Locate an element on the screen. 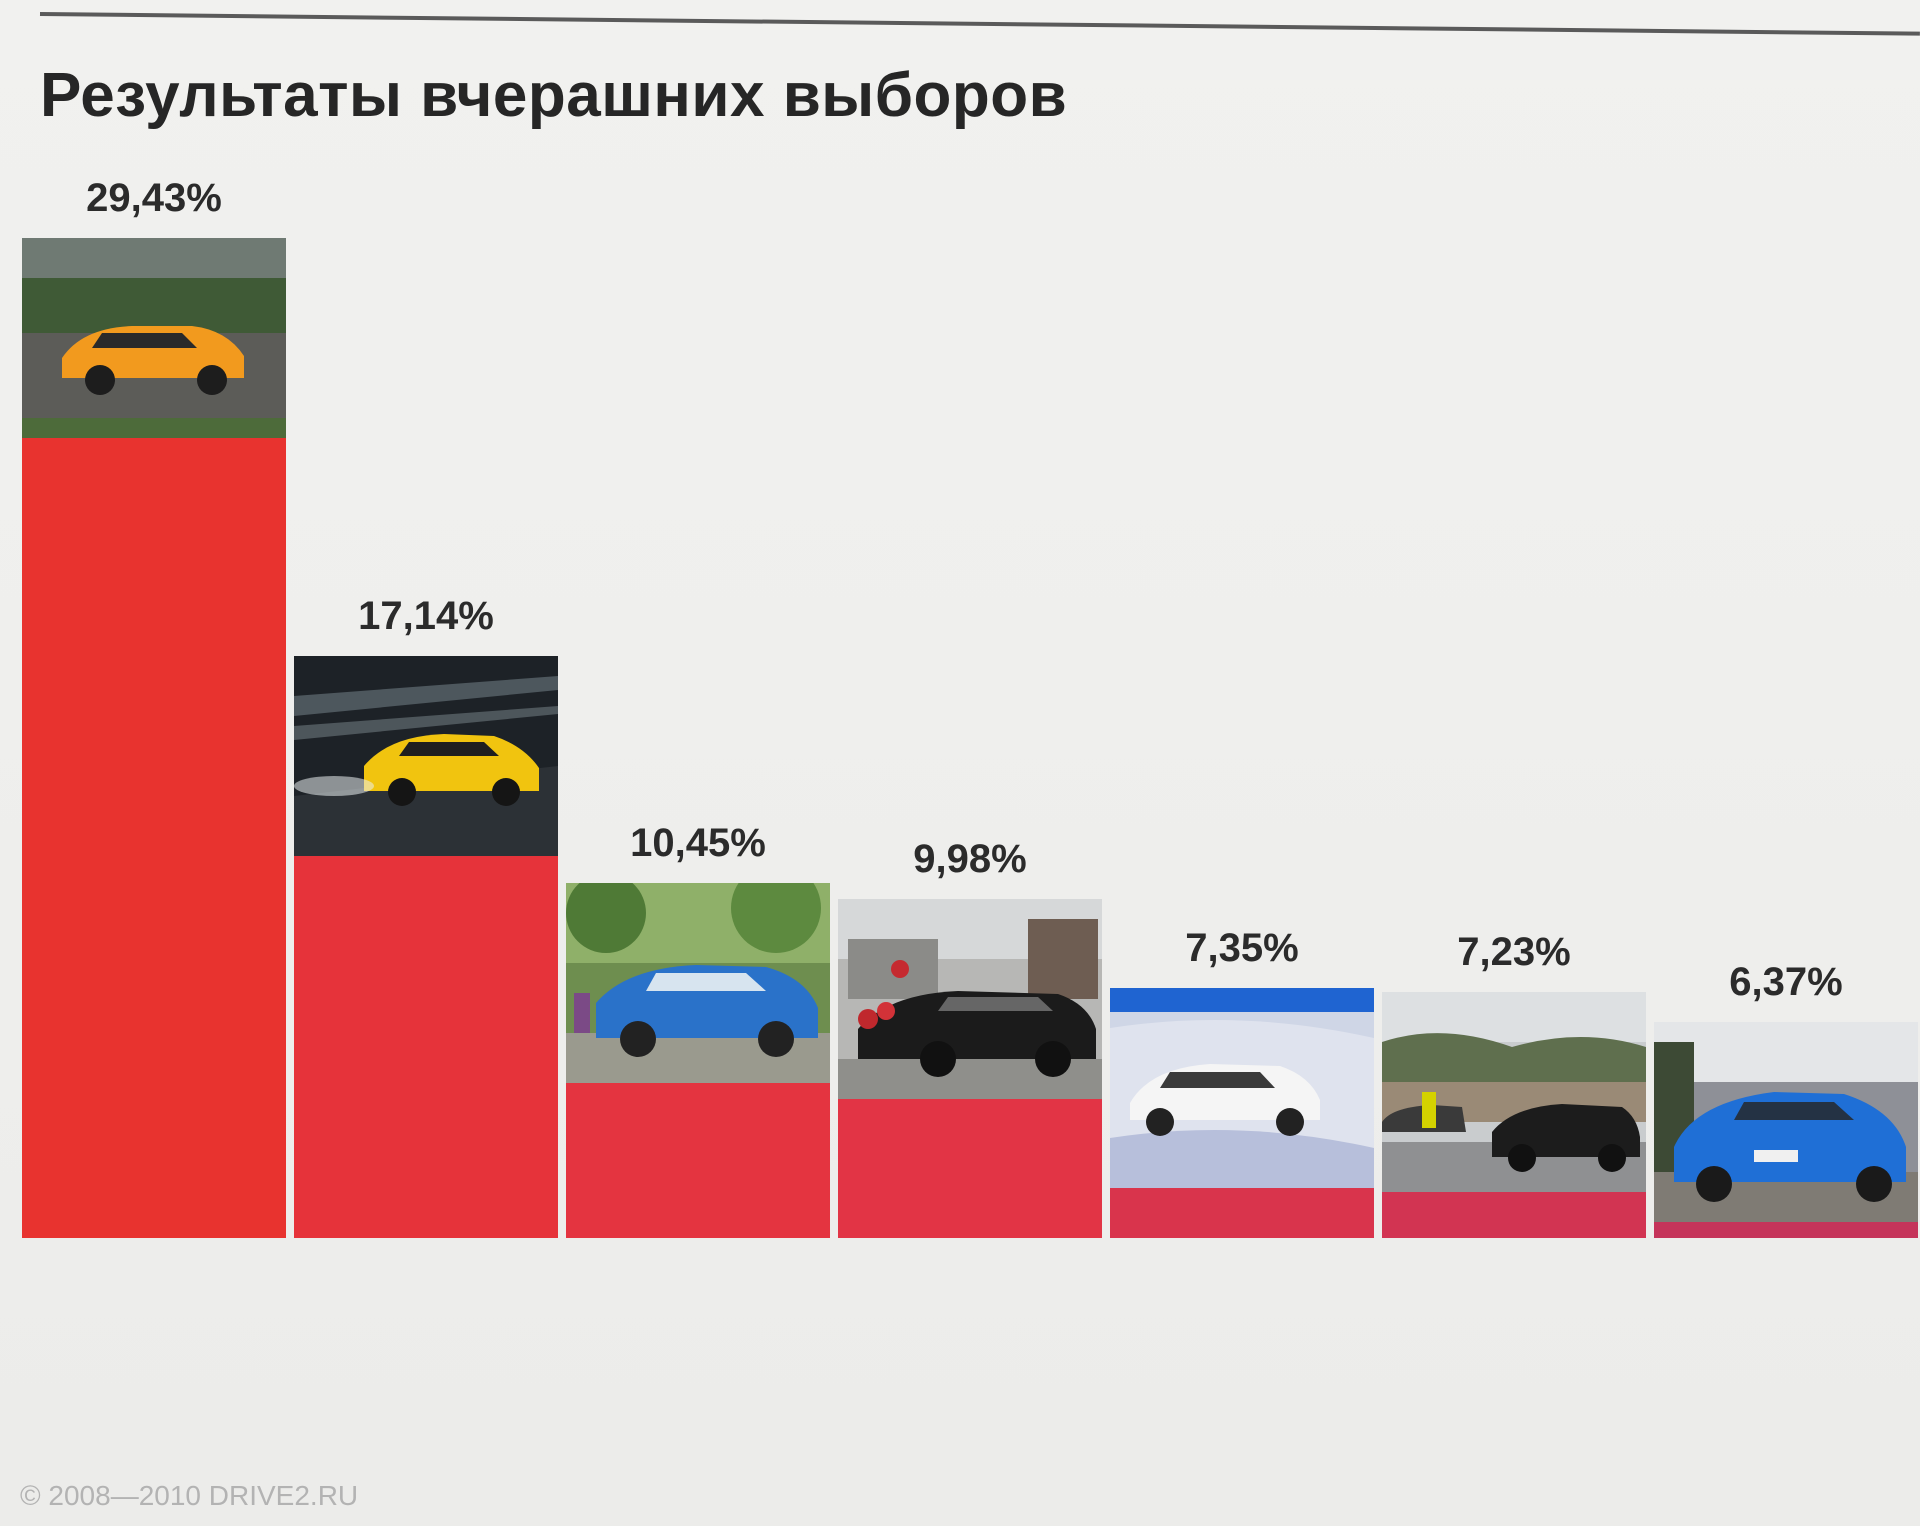  bar-value-label: 29,43% is located at coordinates (154, 198).